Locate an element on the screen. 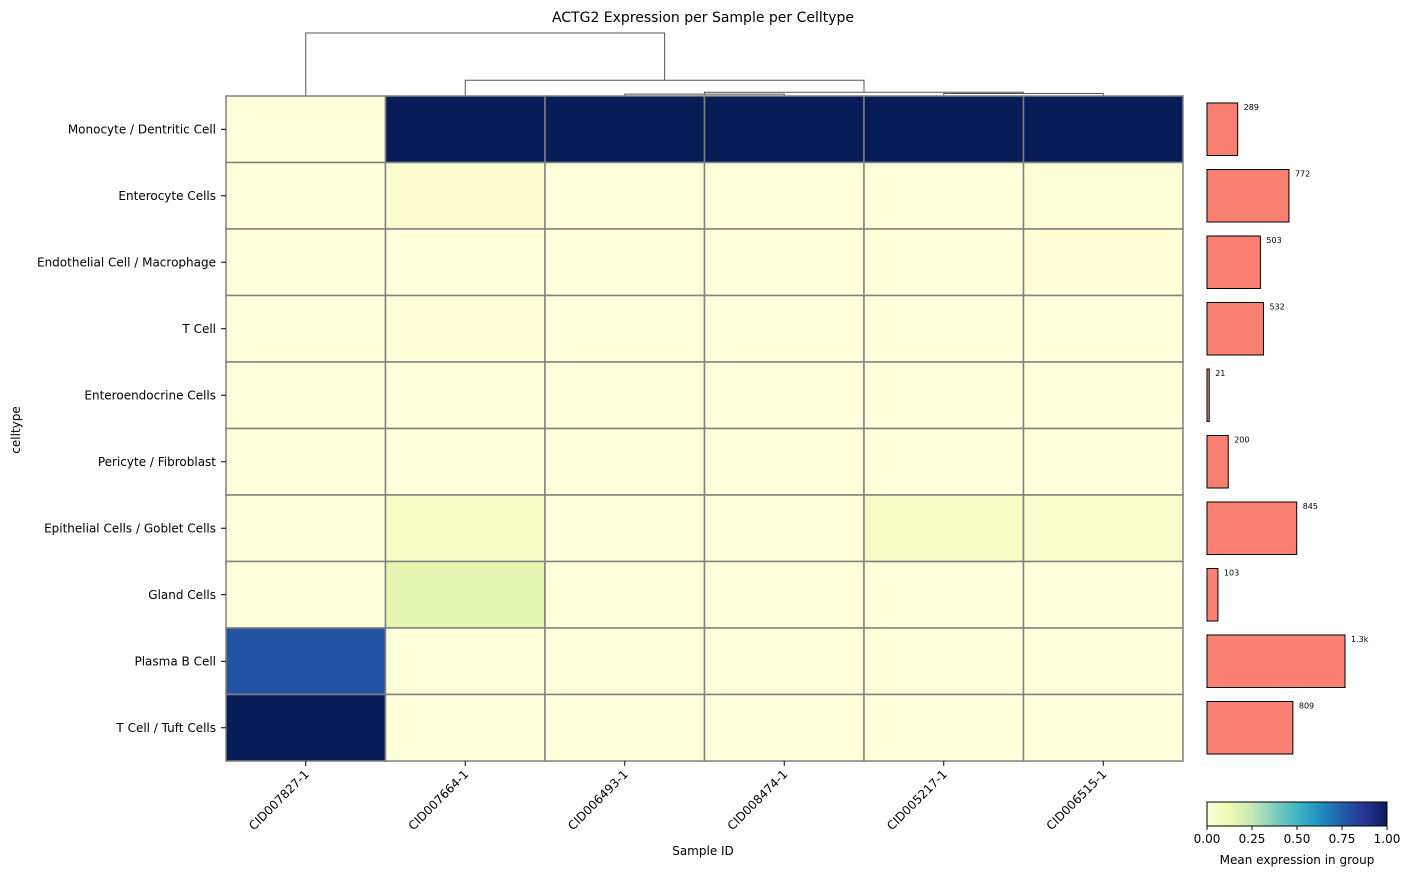 The height and width of the screenshot is (877, 1410). x-tick-label: CID008474-1 is located at coordinates (758, 800).